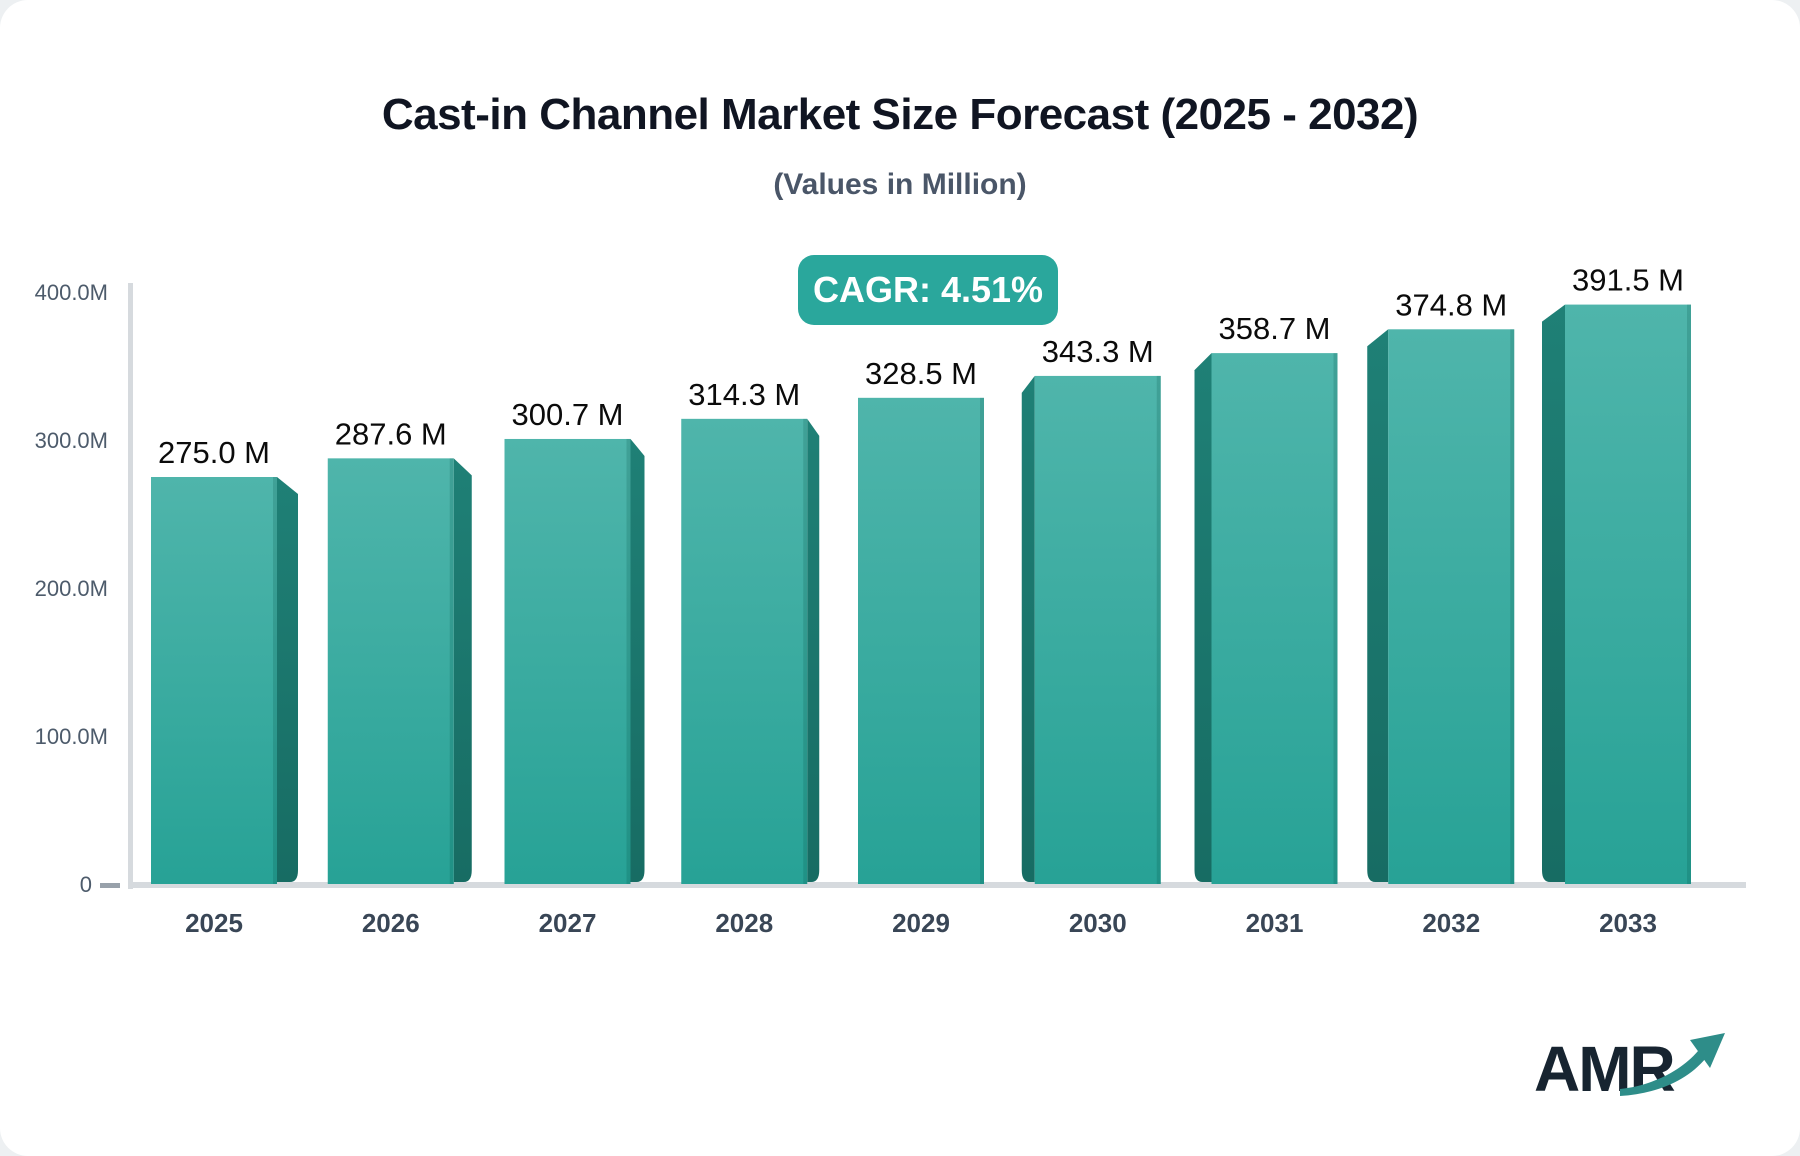  I want to click on x-axis-label: 2031, so click(1275, 923).